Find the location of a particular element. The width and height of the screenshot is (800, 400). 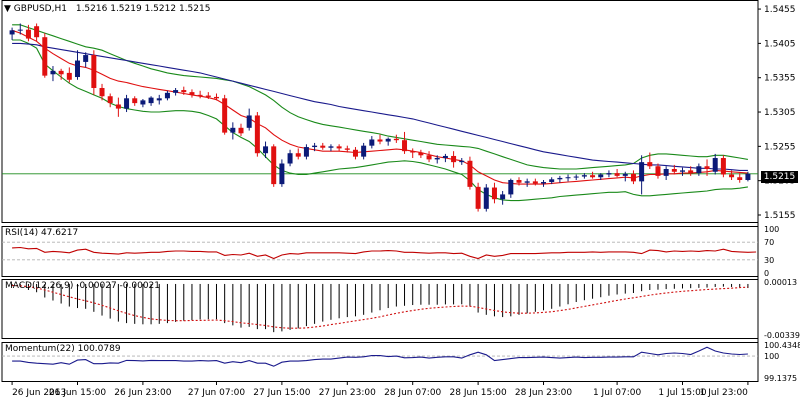

rsi-plot is located at coordinates (380, 251).